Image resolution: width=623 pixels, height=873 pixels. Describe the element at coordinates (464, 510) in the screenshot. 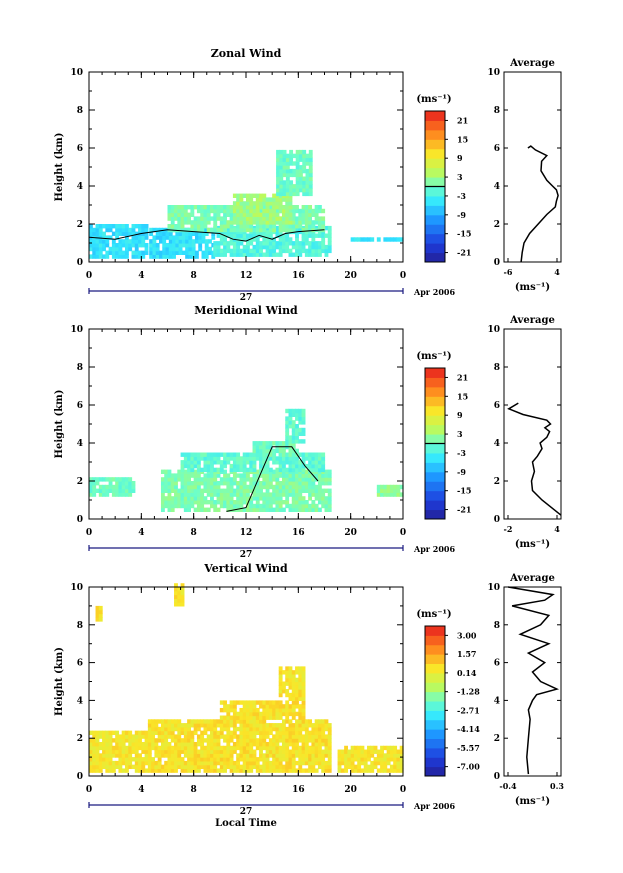

I see `colorbar-tick-label: -21` at that location.